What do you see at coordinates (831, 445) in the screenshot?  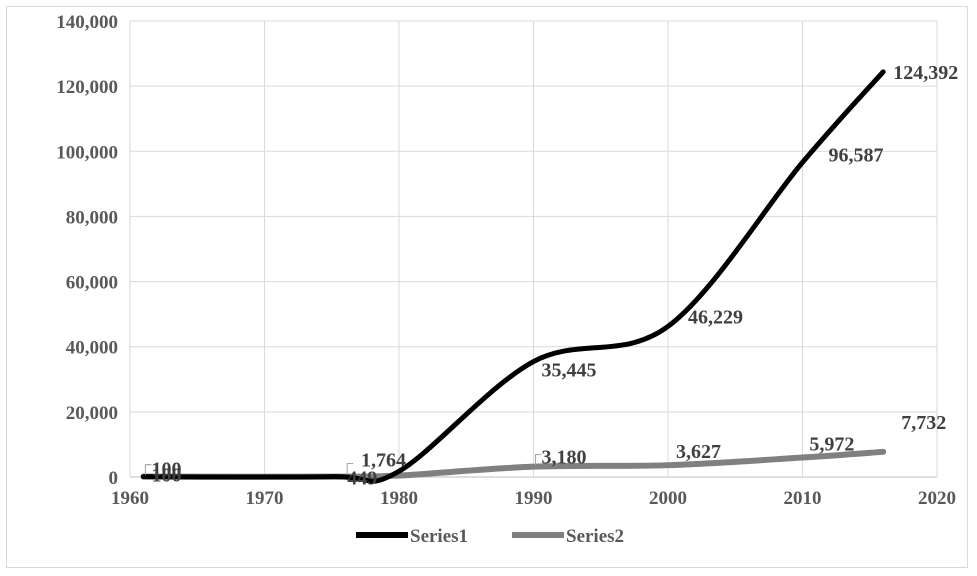 I see `data-label: 5,972` at bounding box center [831, 445].